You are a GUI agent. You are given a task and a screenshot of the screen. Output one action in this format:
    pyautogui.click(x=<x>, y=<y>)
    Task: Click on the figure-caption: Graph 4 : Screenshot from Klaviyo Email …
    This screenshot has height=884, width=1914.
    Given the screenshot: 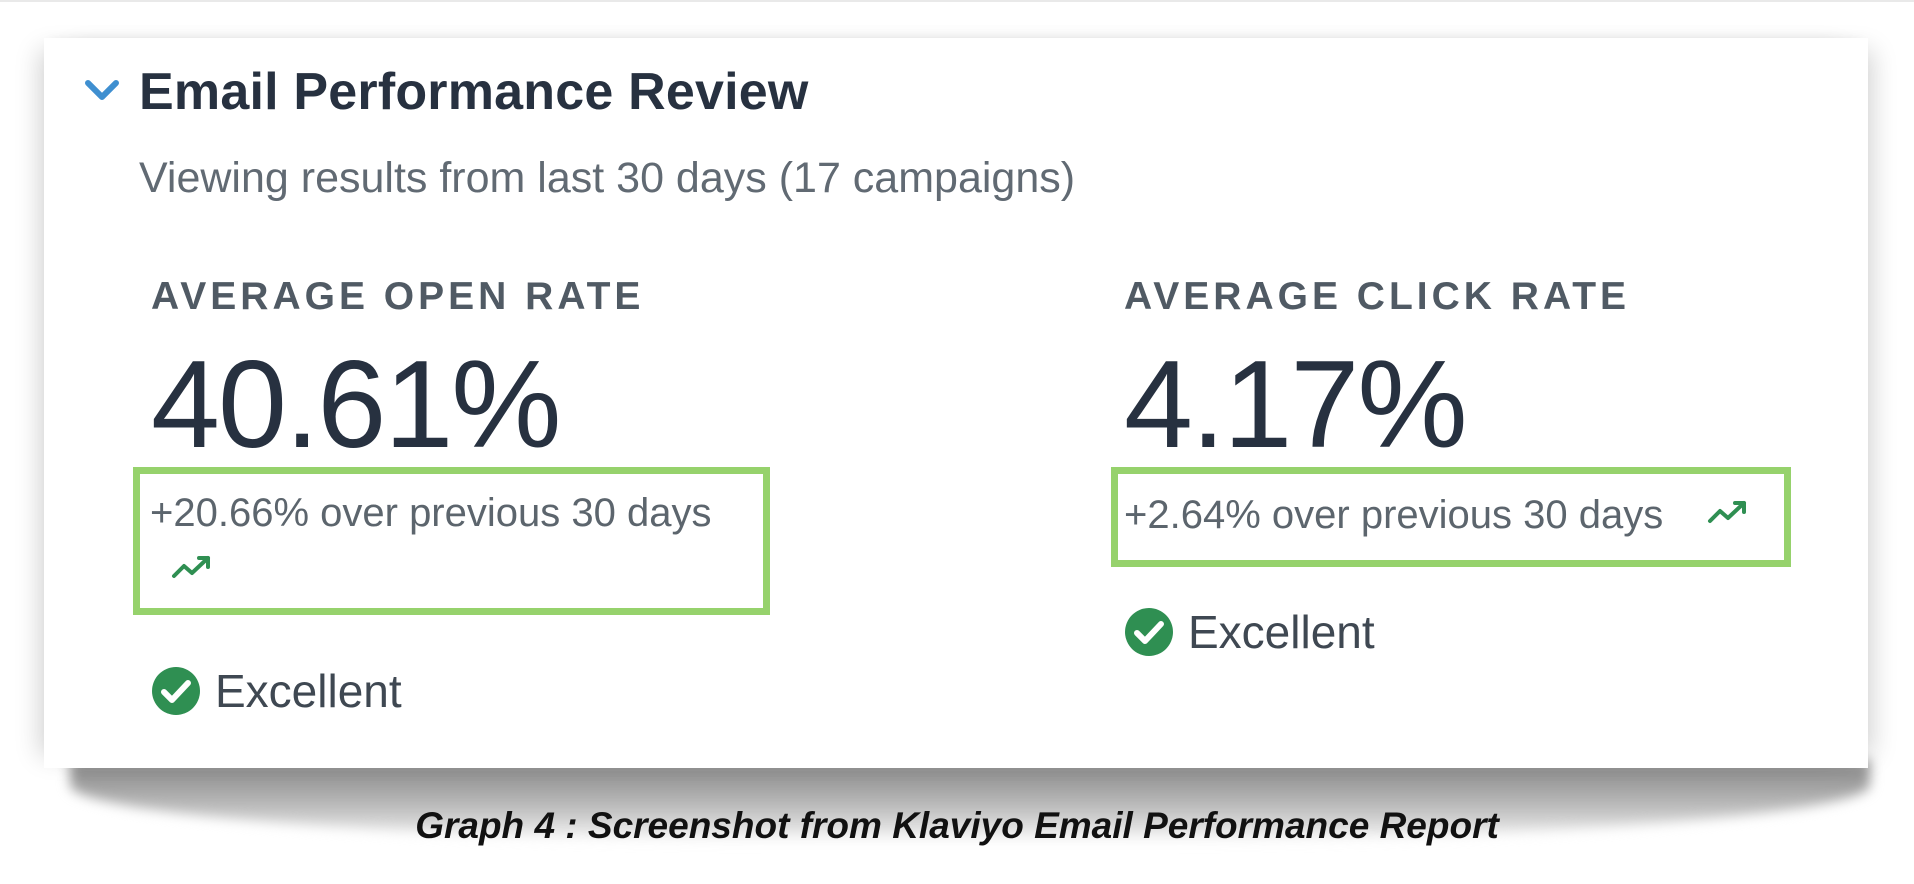 What is the action you would take?
    pyautogui.click(x=957, y=825)
    